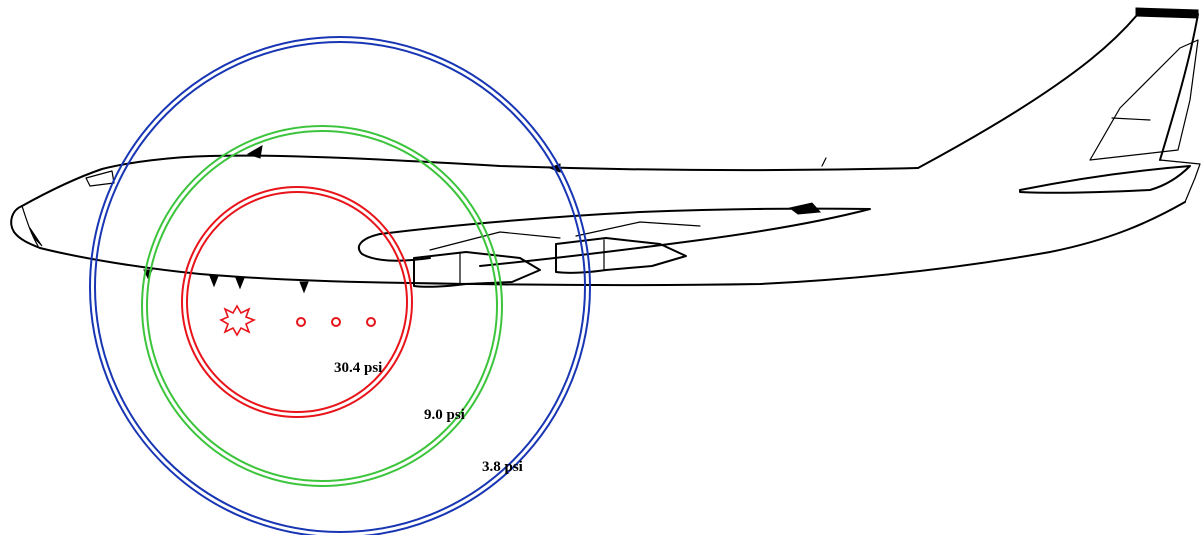 The width and height of the screenshot is (1203, 535). What do you see at coordinates (358, 368) in the screenshot?
I see `label-30-4-psi: 30.4 psi` at bounding box center [358, 368].